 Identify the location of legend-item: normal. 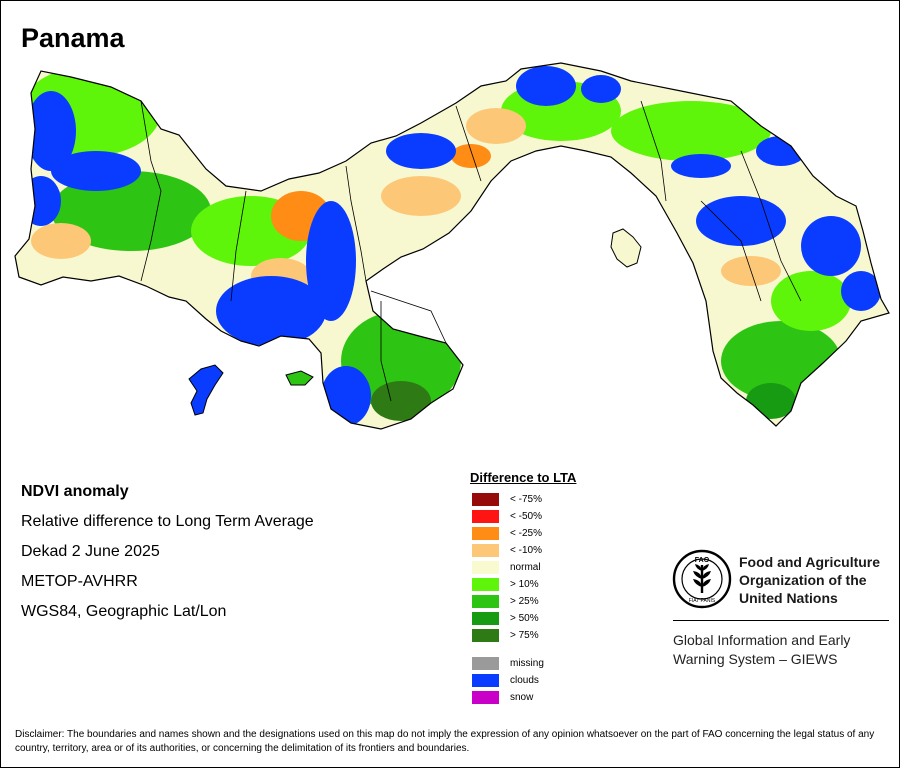
(523, 567).